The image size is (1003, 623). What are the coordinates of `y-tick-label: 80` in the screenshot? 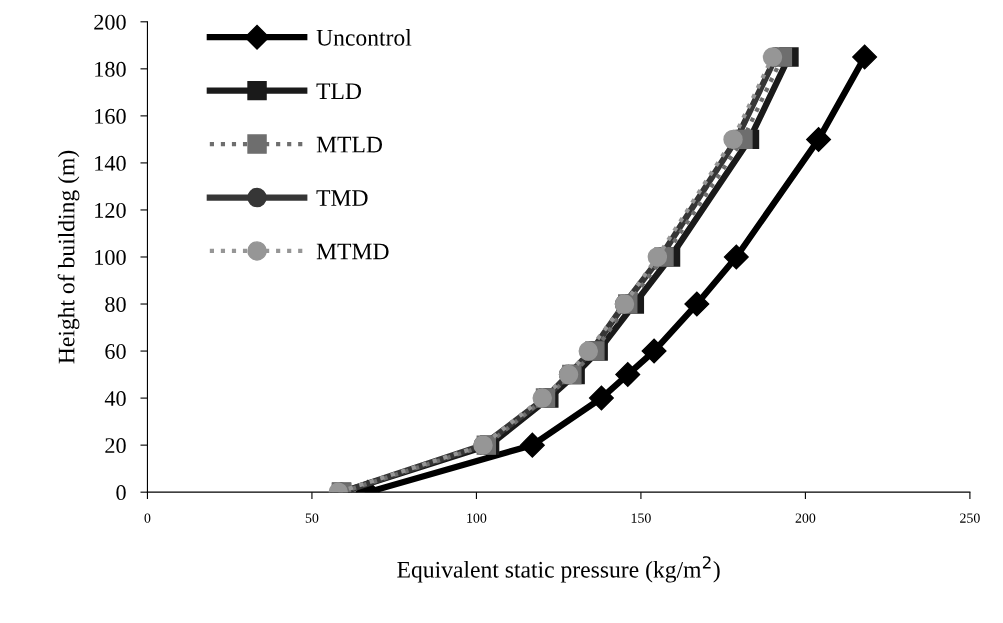 It's located at (115, 304).